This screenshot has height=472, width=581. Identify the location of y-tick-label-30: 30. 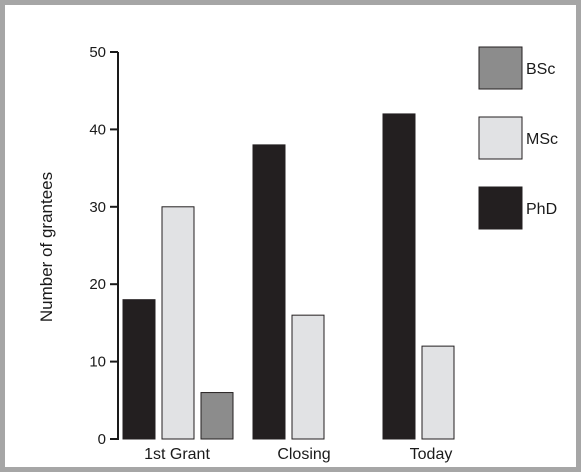
(97, 207).